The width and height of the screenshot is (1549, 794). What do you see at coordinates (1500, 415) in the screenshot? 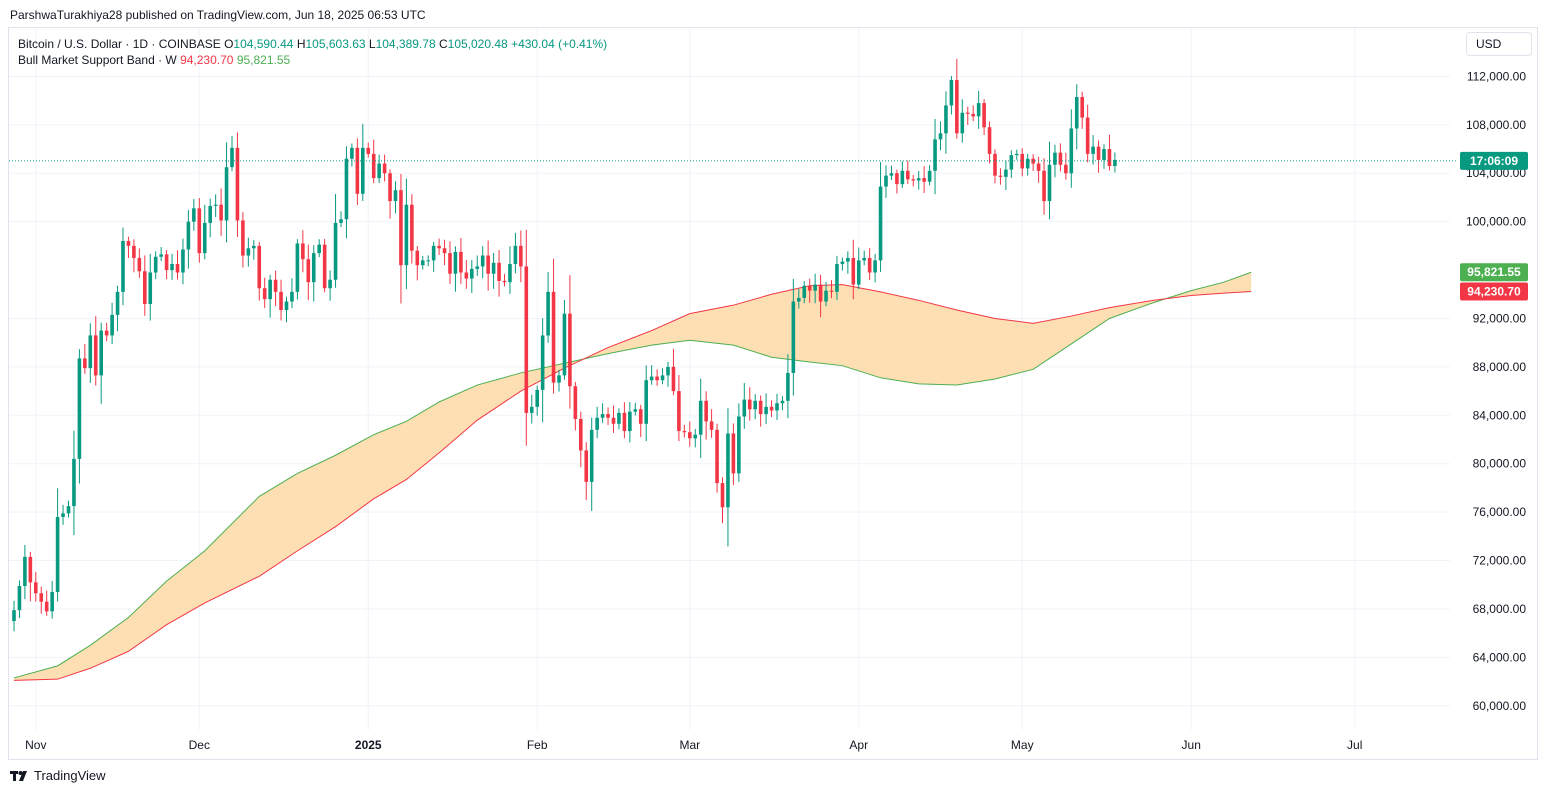
I see `y-tick-label: 84,000.00` at bounding box center [1500, 415].